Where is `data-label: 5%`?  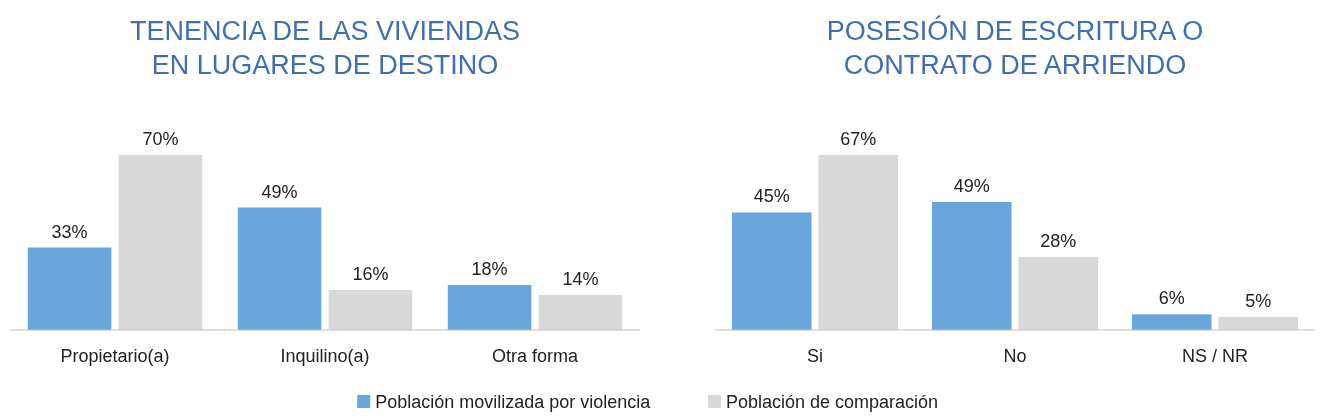 data-label: 5% is located at coordinates (1258, 300).